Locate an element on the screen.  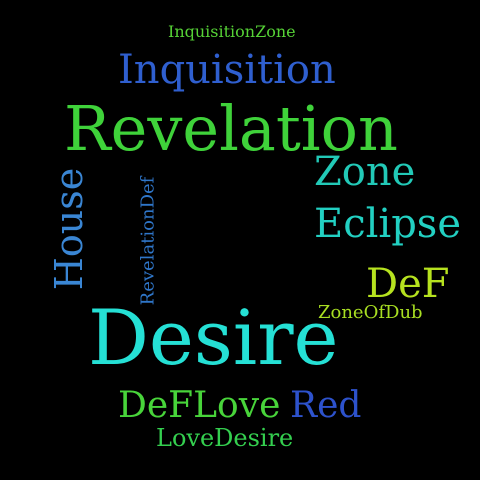
word-eclipse: Eclipse is located at coordinates (387, 224).